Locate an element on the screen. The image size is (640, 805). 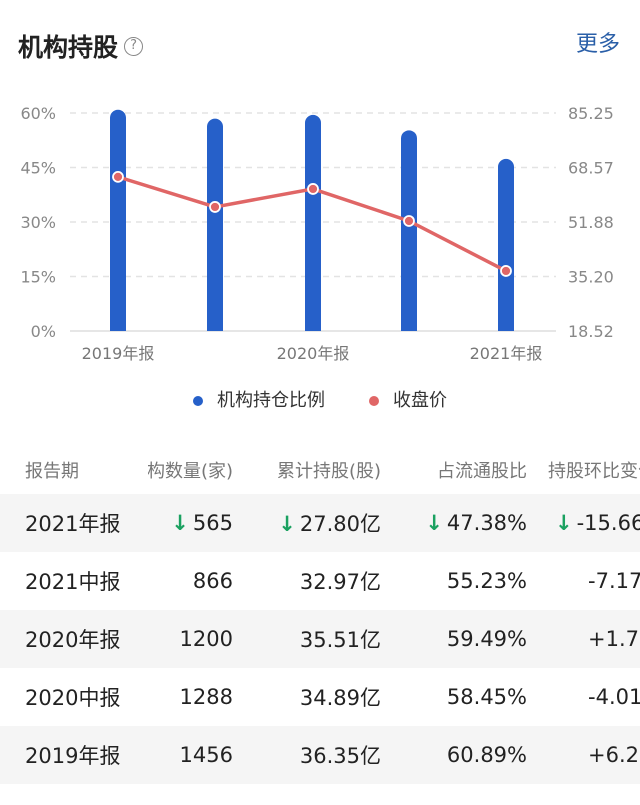
value-text: 34.89亿 is located at coordinates (340, 698).